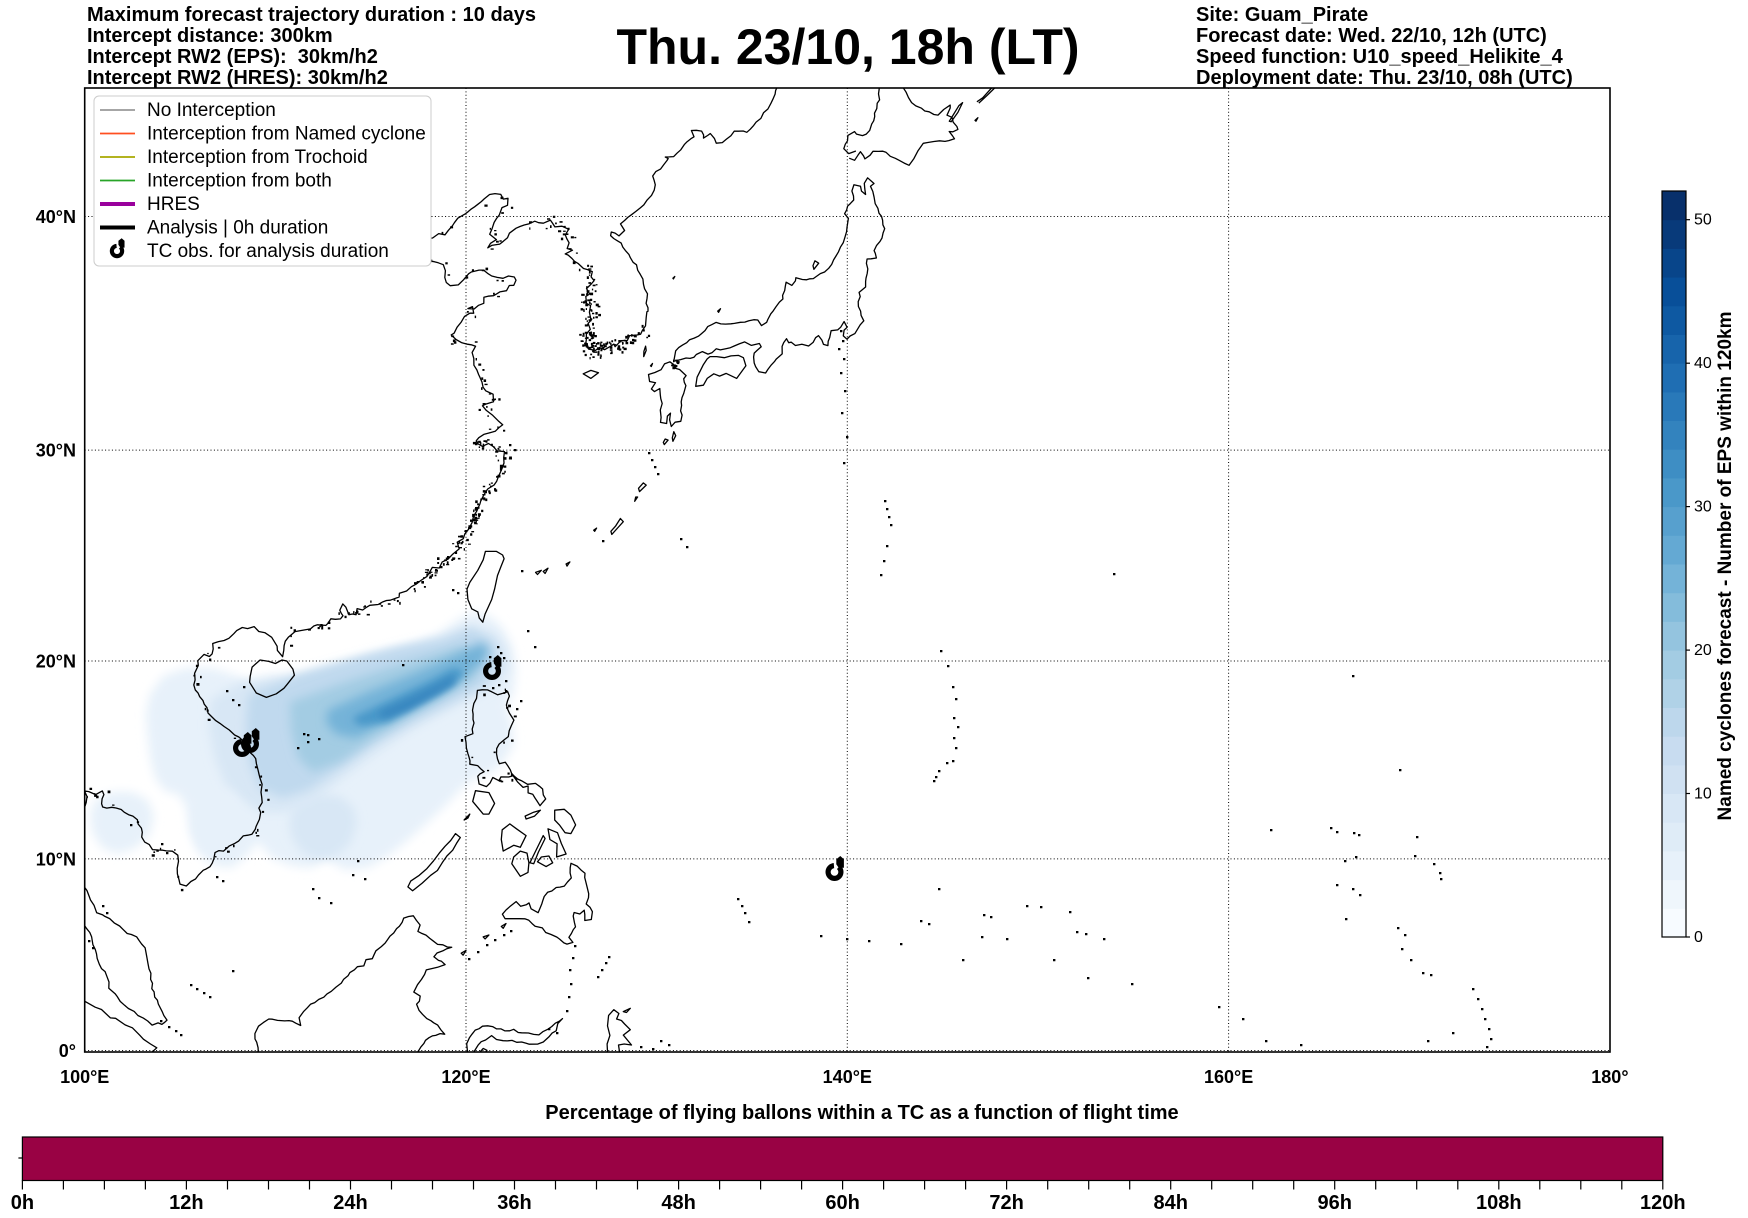  Describe the element at coordinates (237, 228) in the screenshot. I see `svg-text: Analysis | 0h duration` at that location.